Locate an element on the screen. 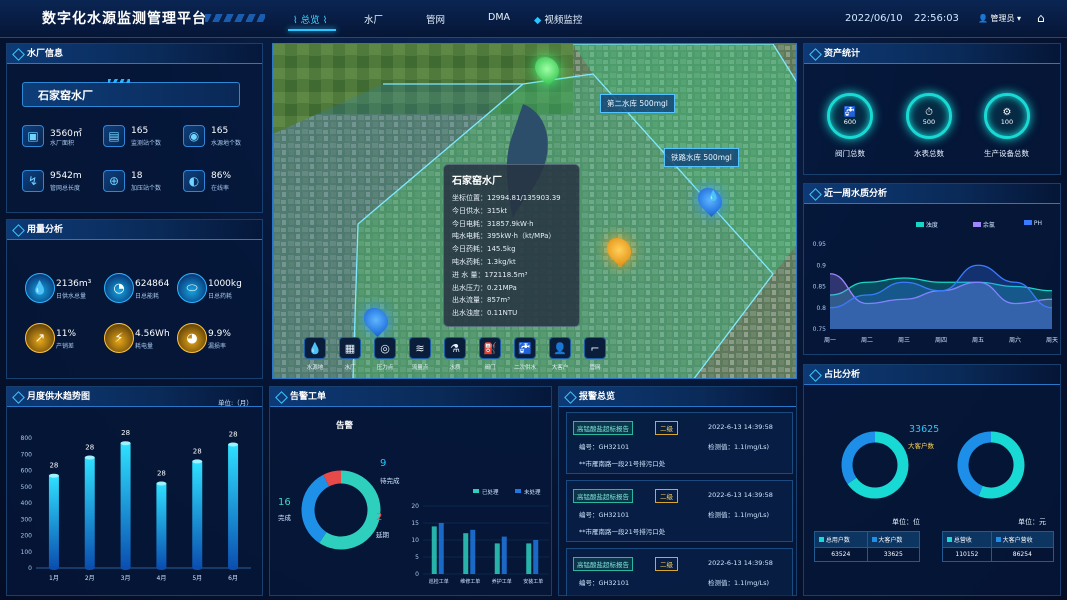 The image size is (1067, 600). table-header: 大客户营收 is located at coordinates (1022, 539).